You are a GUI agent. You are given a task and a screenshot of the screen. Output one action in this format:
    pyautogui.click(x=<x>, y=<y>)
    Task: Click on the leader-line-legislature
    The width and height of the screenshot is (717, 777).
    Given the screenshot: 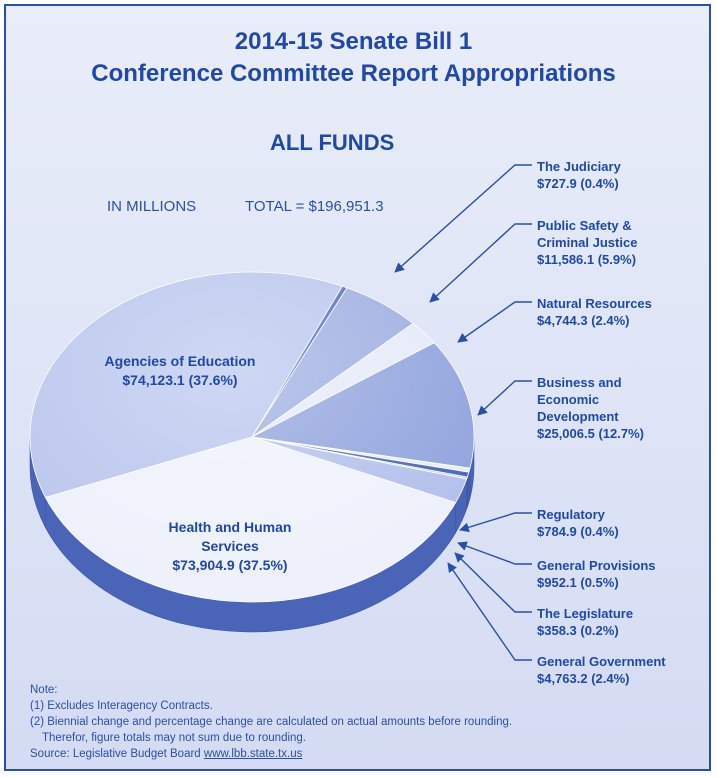 What is the action you would take?
    pyautogui.click(x=493, y=582)
    